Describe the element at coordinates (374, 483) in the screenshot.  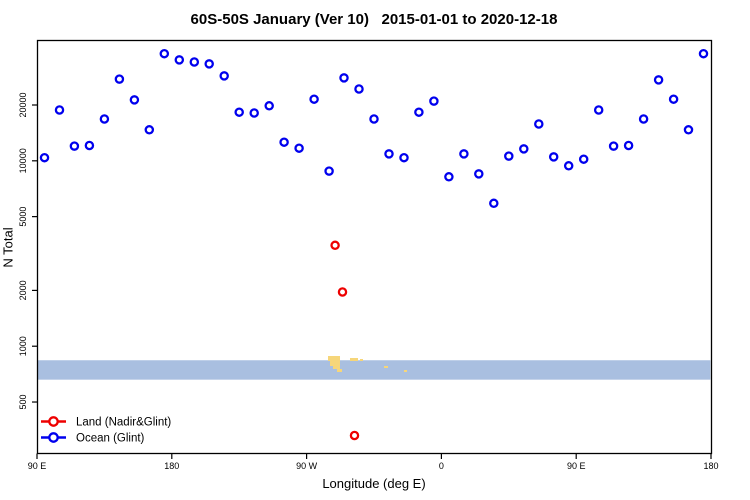
I see `x-axis-title: Longitude (deg E)` at that location.